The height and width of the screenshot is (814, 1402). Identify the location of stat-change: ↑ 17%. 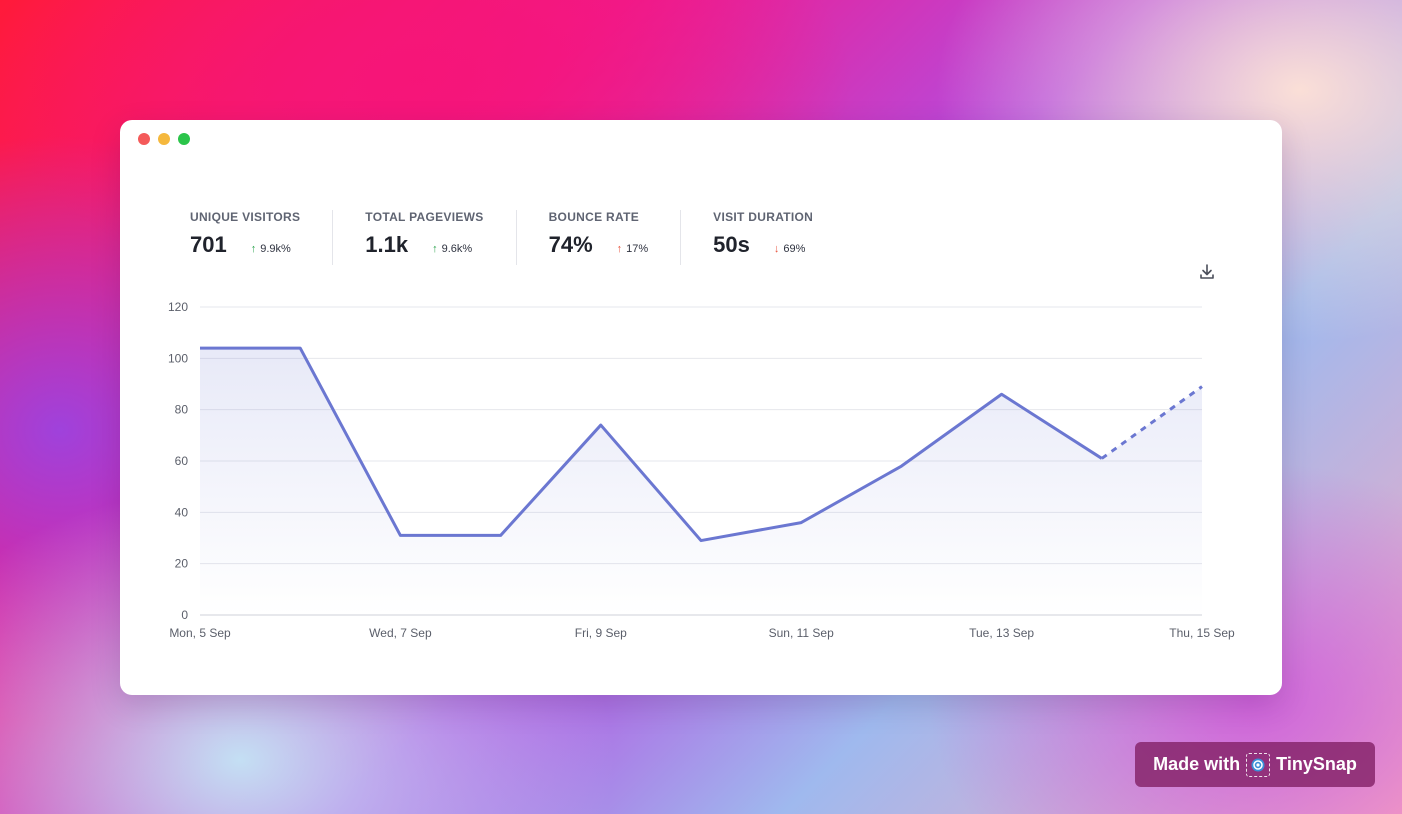
(633, 249).